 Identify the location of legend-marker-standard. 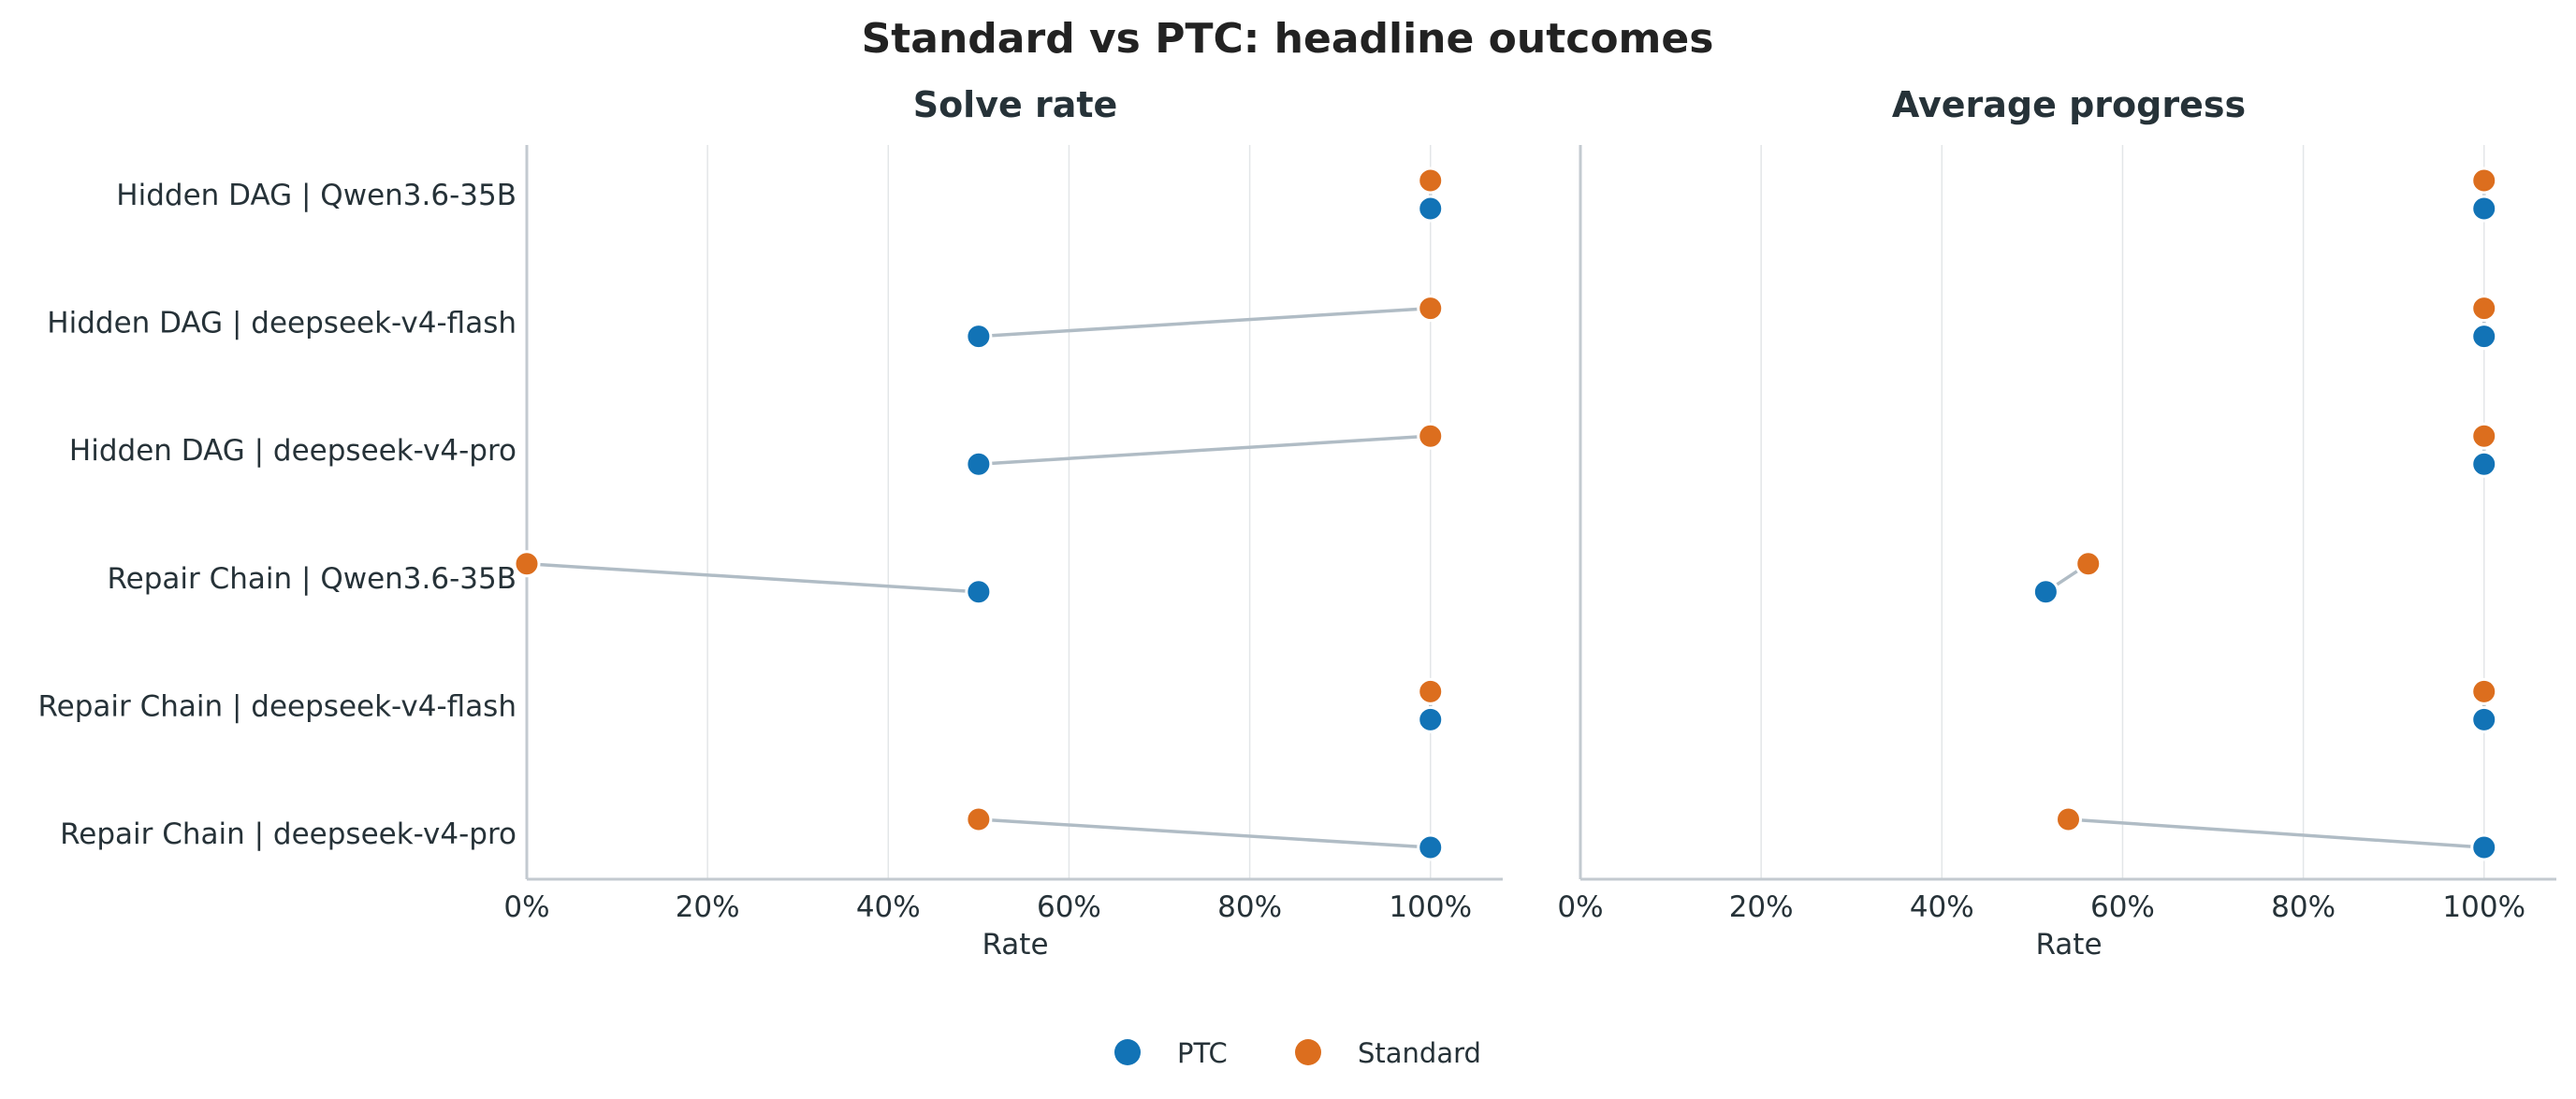
(1308, 1052).